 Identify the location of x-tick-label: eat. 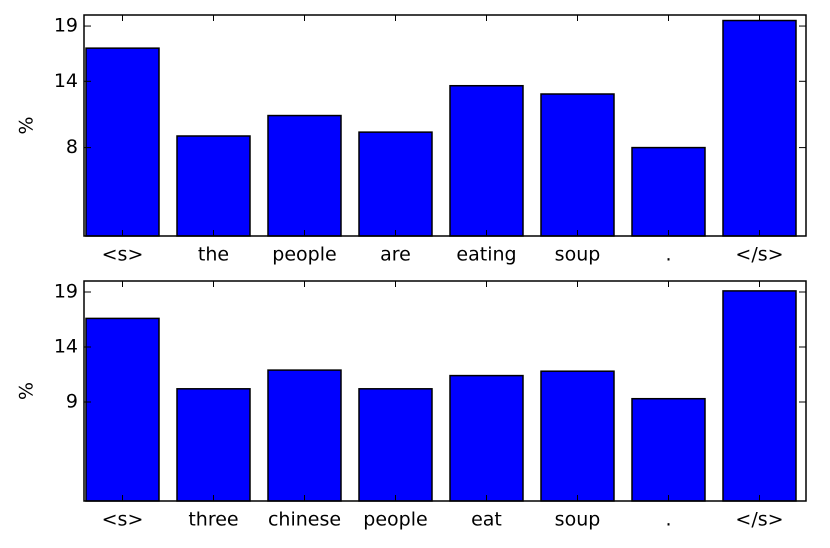
(486, 520).